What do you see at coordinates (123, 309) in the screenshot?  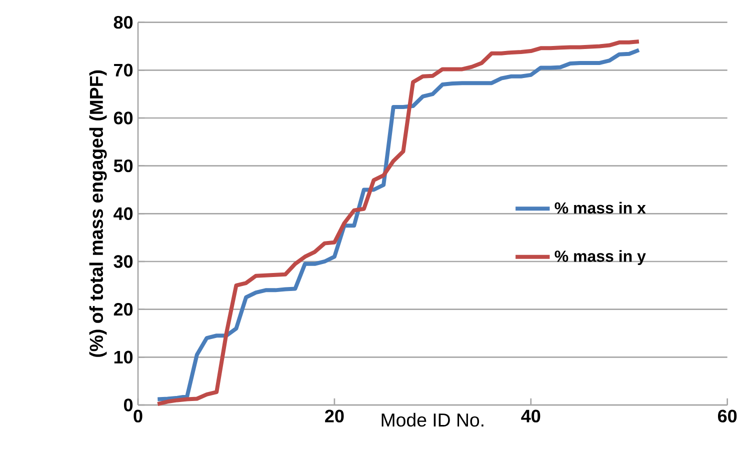 I see `y-tick-label: 20` at bounding box center [123, 309].